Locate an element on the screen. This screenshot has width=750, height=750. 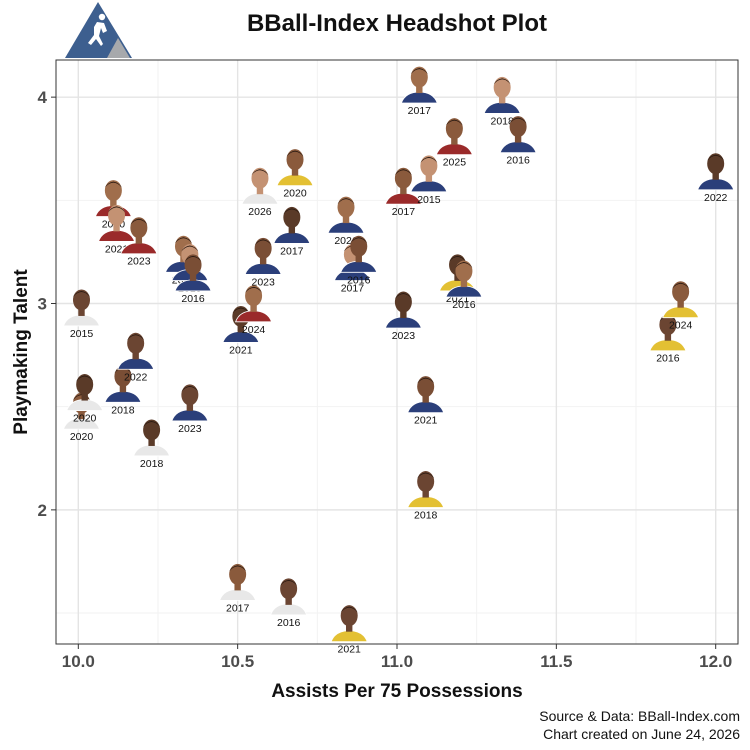
point-year-label: 2025 is located at coordinates (455, 163).